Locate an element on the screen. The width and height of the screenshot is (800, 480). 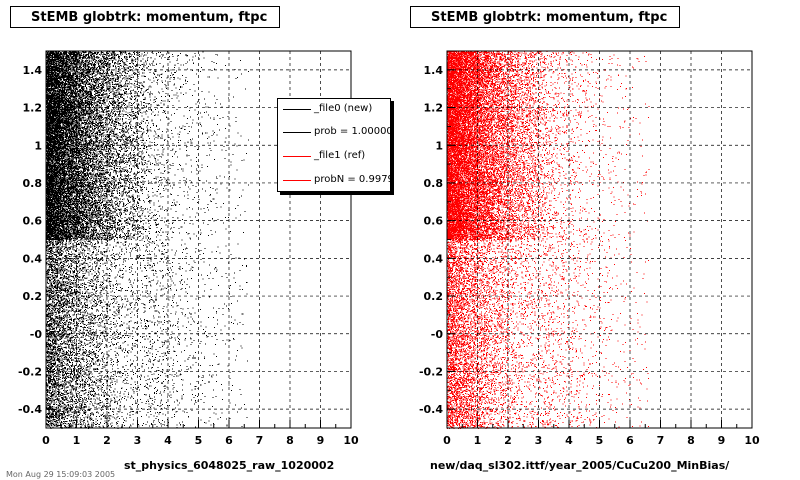
legend-entry: _file0 (new) is located at coordinates (334, 109).